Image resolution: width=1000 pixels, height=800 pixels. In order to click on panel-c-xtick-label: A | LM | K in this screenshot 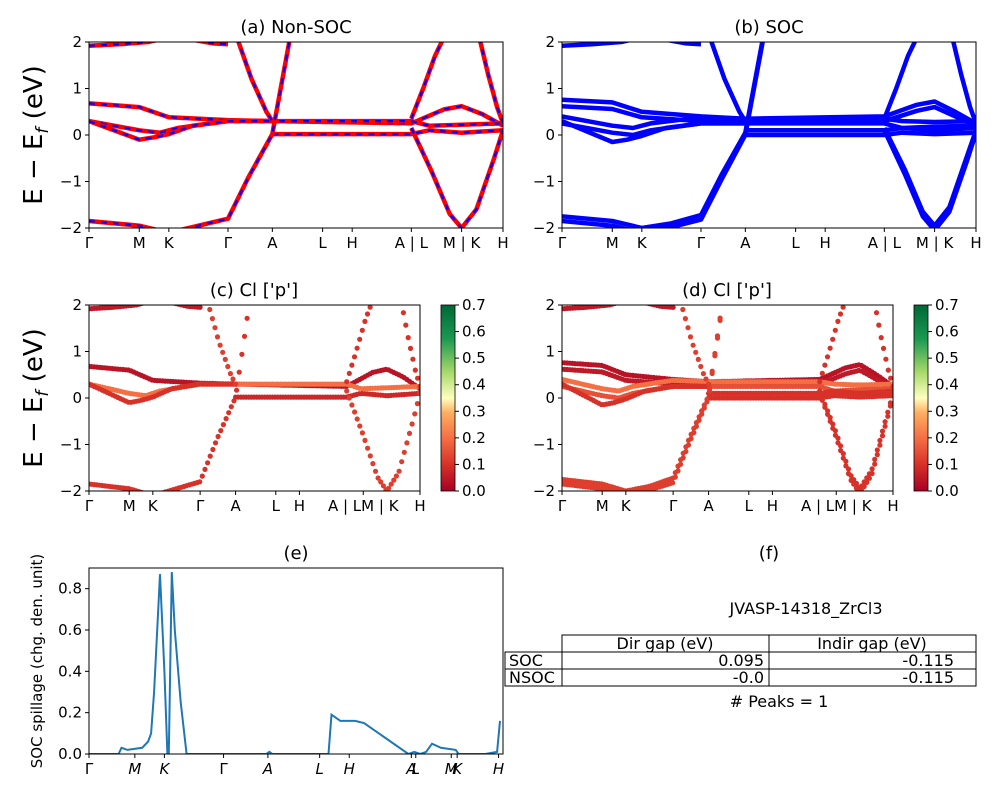, I will do `click(364, 506)`.